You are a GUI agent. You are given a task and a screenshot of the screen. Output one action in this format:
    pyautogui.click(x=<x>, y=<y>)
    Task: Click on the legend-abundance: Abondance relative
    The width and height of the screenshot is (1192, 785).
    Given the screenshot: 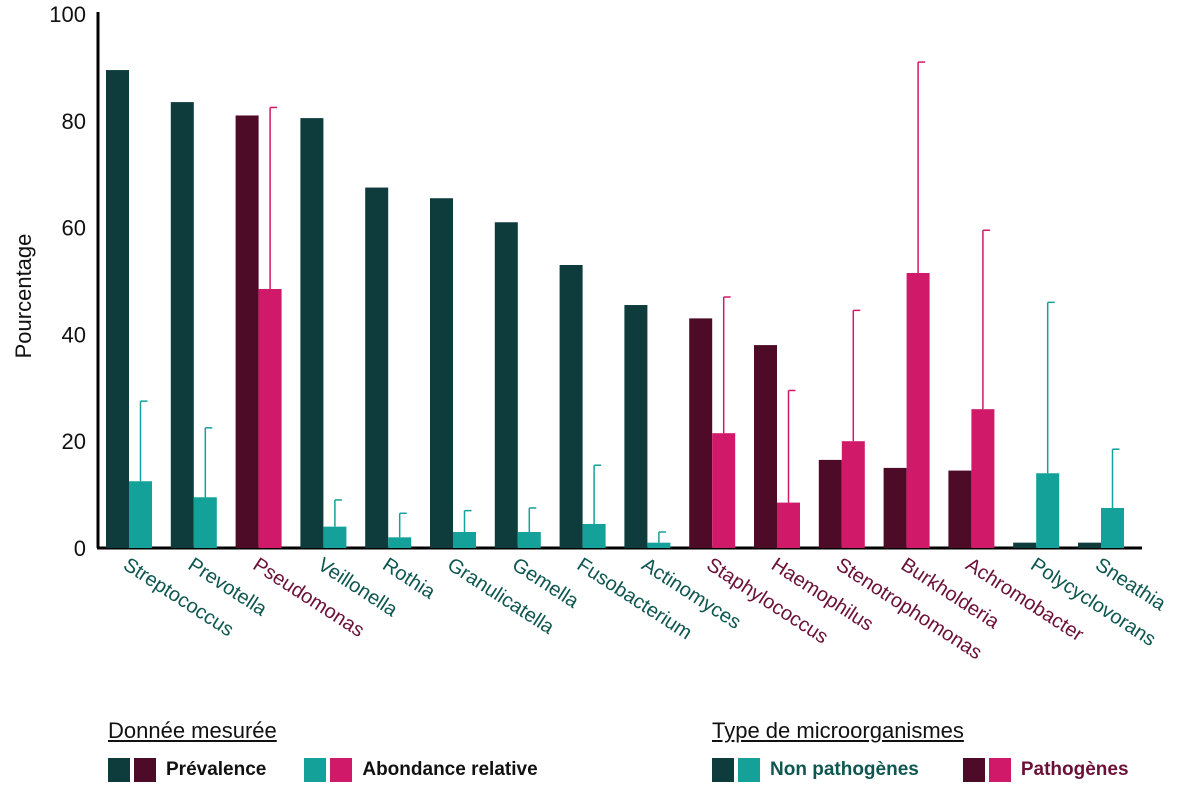 What is the action you would take?
    pyautogui.click(x=421, y=770)
    